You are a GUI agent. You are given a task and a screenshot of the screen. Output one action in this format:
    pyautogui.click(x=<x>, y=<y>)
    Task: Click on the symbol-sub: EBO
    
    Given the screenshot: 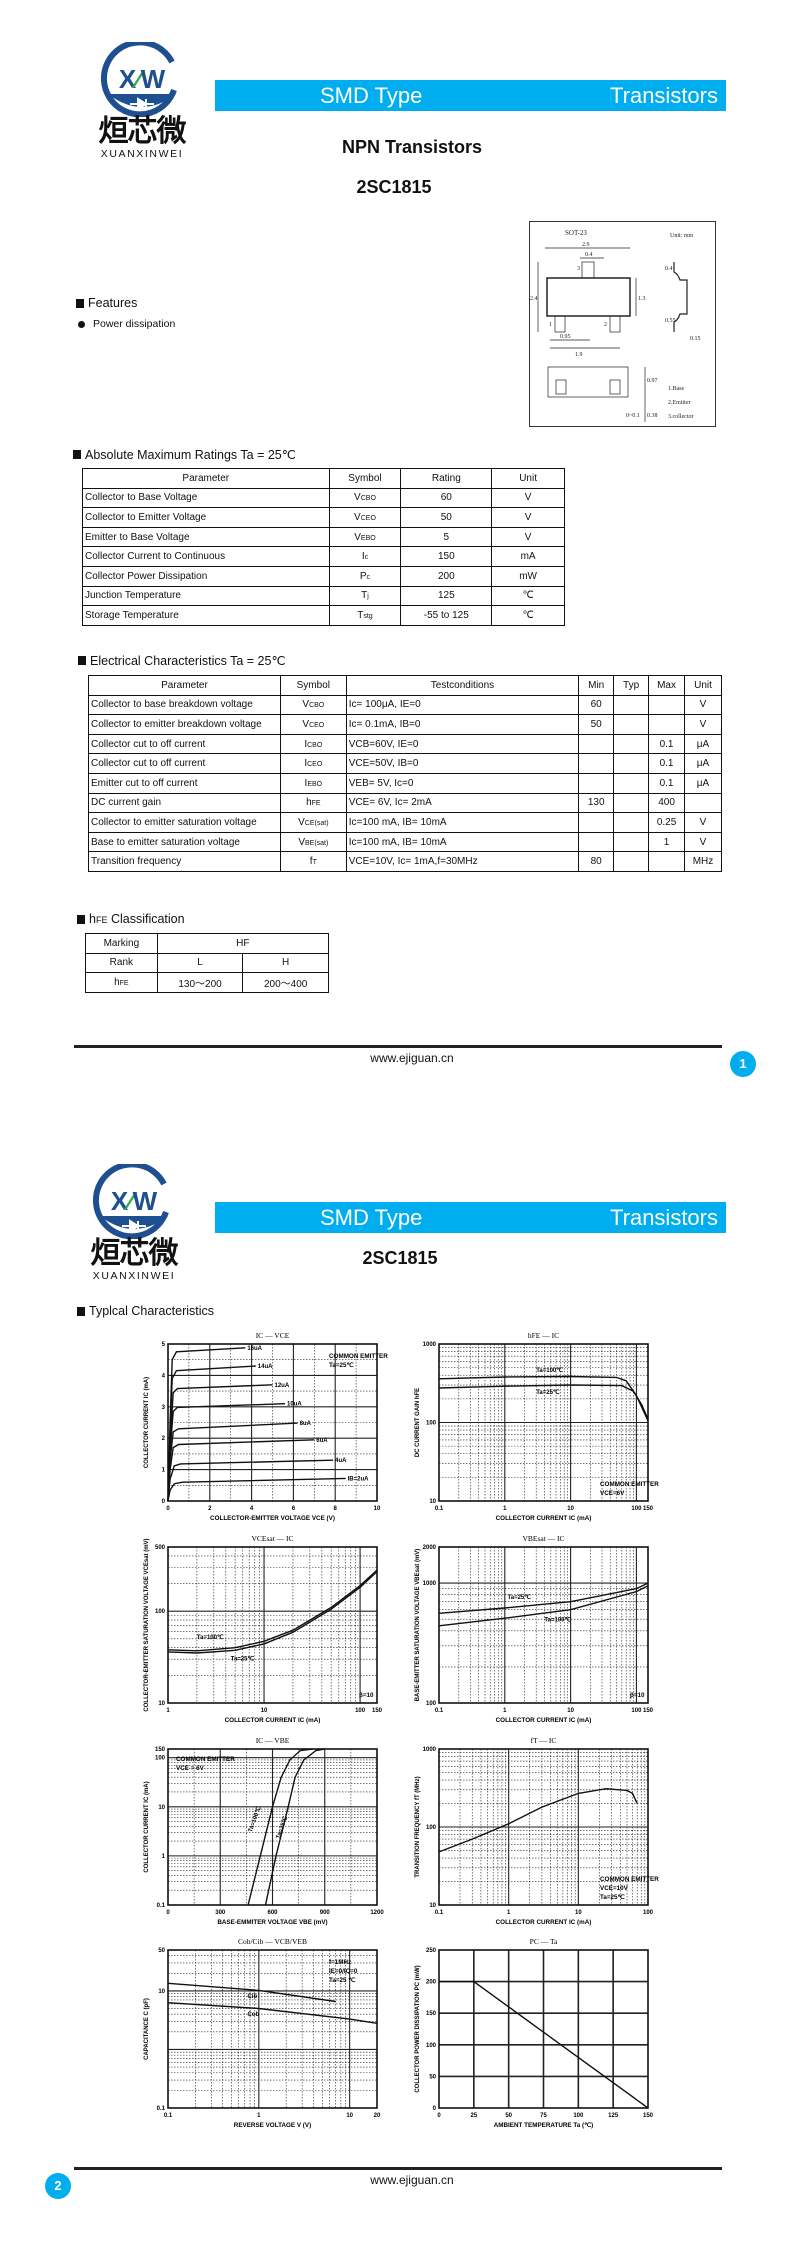 What is the action you would take?
    pyautogui.click(x=368, y=538)
    